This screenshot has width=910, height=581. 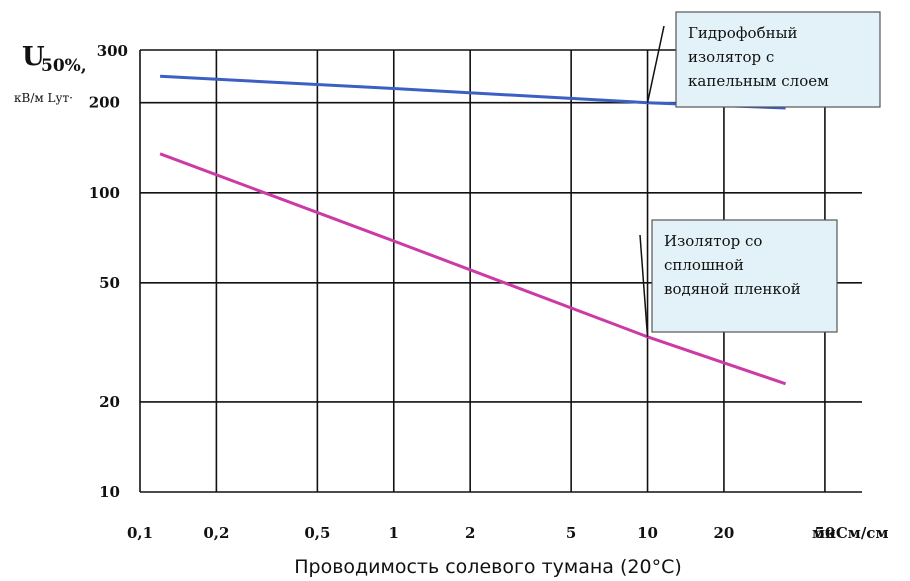 I want to click on y-tick-label: 100, so click(x=104, y=193).